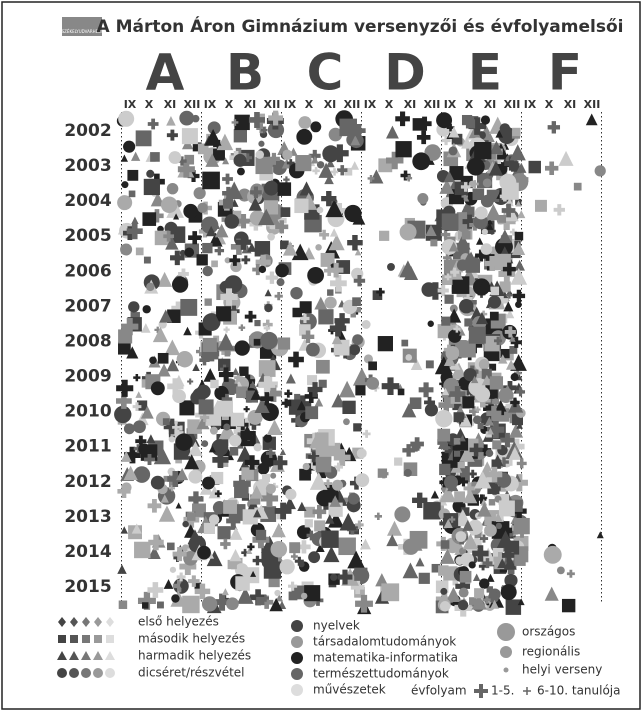  I want to click on class-label: F, so click(565, 73).